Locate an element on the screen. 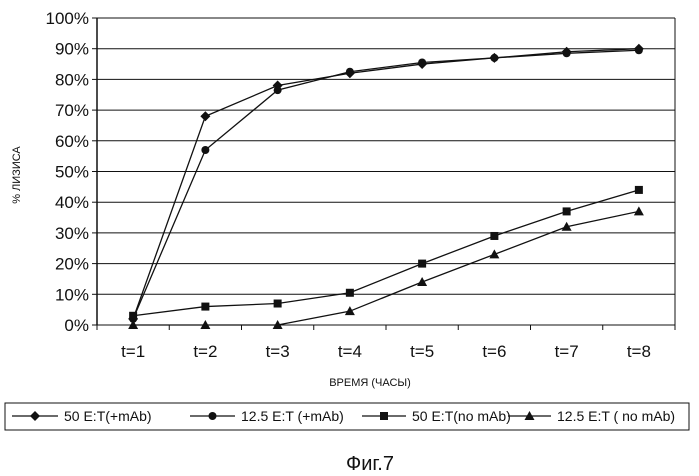 Image resolution: width=699 pixels, height=476 pixels. y-tick-label: 90% is located at coordinates (72, 49).